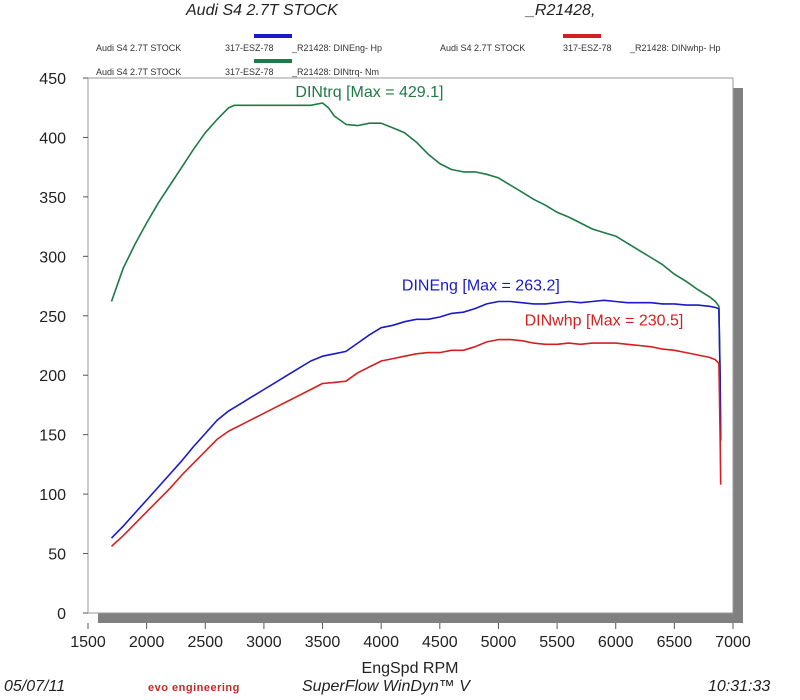 Image resolution: width=800 pixels, height=700 pixels. What do you see at coordinates (582, 36) in the screenshot?
I see `legend-swatch-dinwhp` at bounding box center [582, 36].